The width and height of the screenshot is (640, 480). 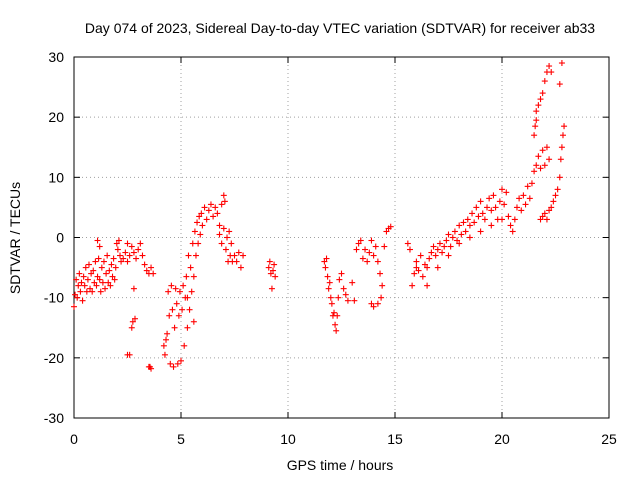 What do you see at coordinates (502, 439) in the screenshot?
I see `x-tick-label: 20` at bounding box center [502, 439].